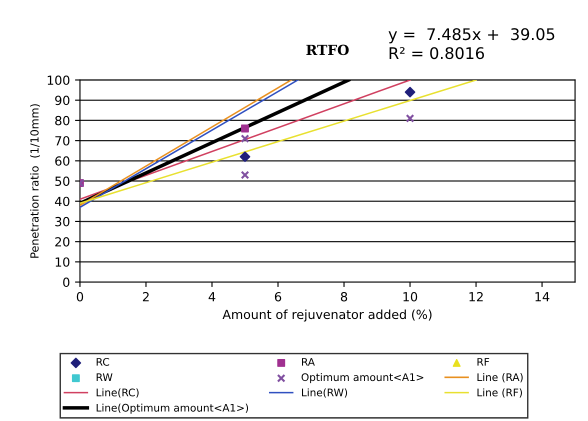  I want to click on y-tick-label: 40, so click(62, 201).